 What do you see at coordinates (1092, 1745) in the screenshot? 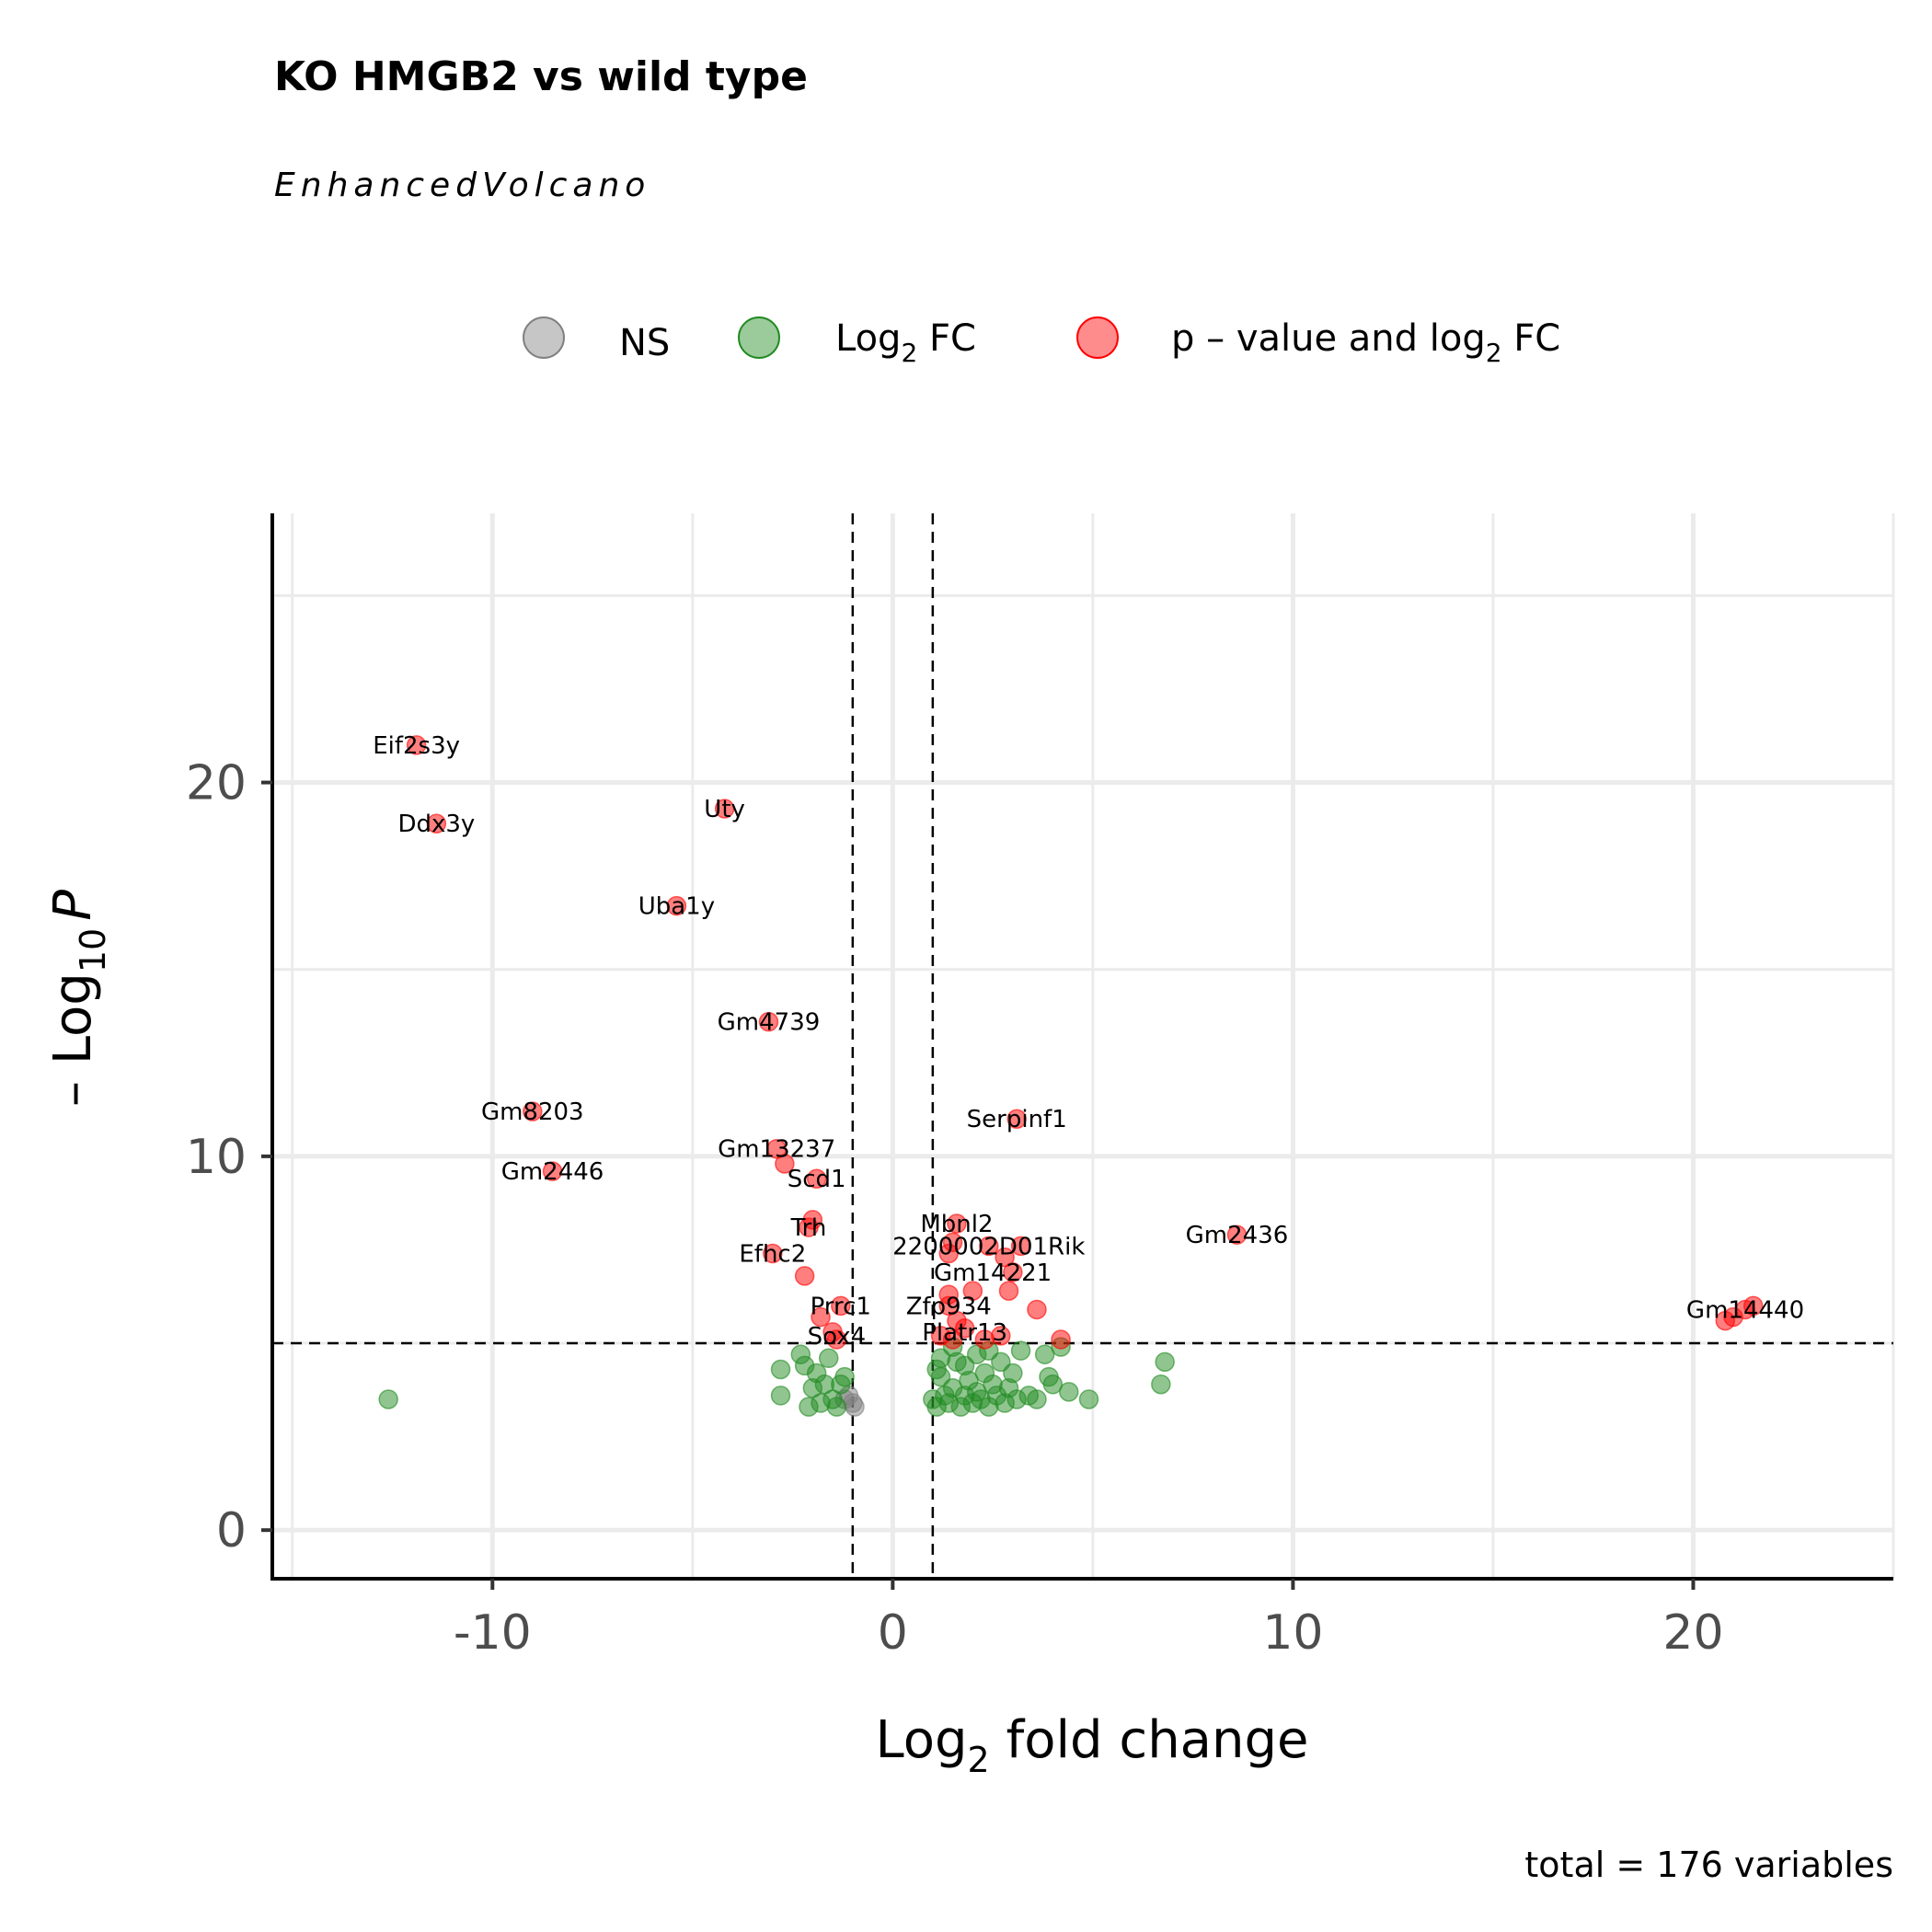
I see `x-axis-title: Log2 fold change` at bounding box center [1092, 1745].